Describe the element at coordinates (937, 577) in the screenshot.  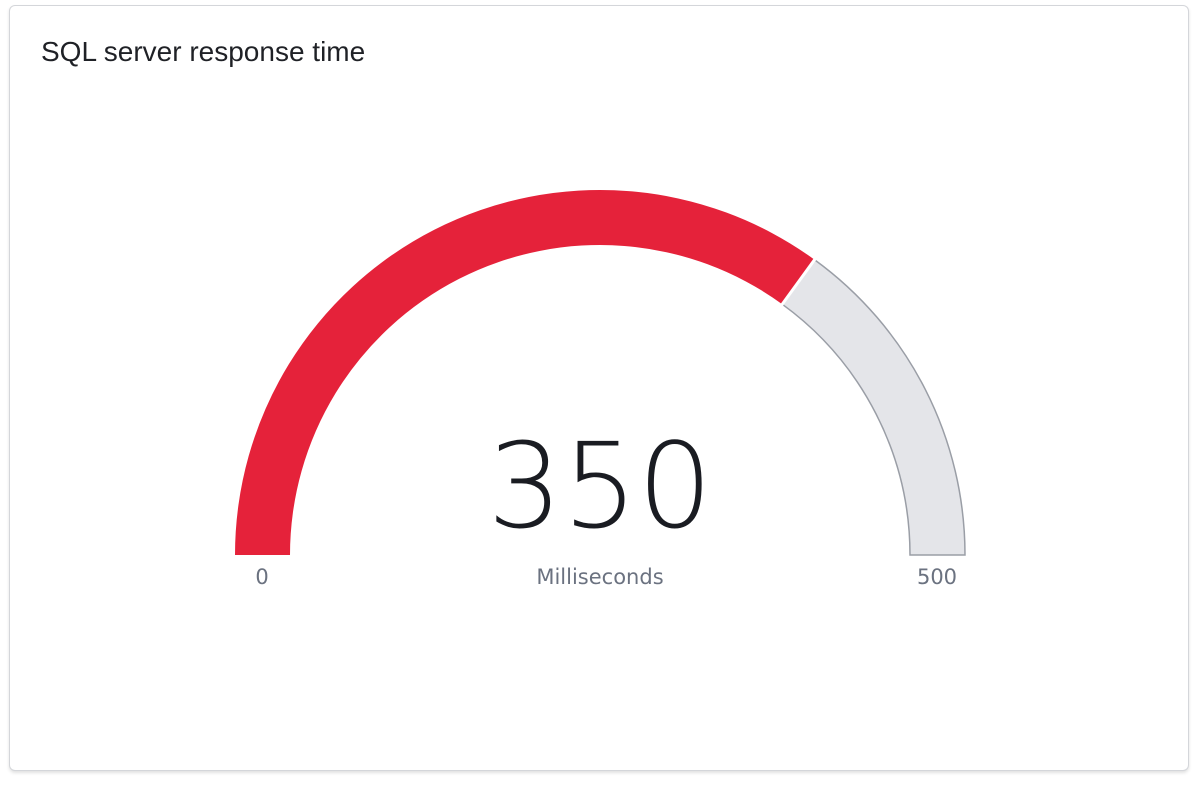
I see `gauge-max-label: 500` at that location.